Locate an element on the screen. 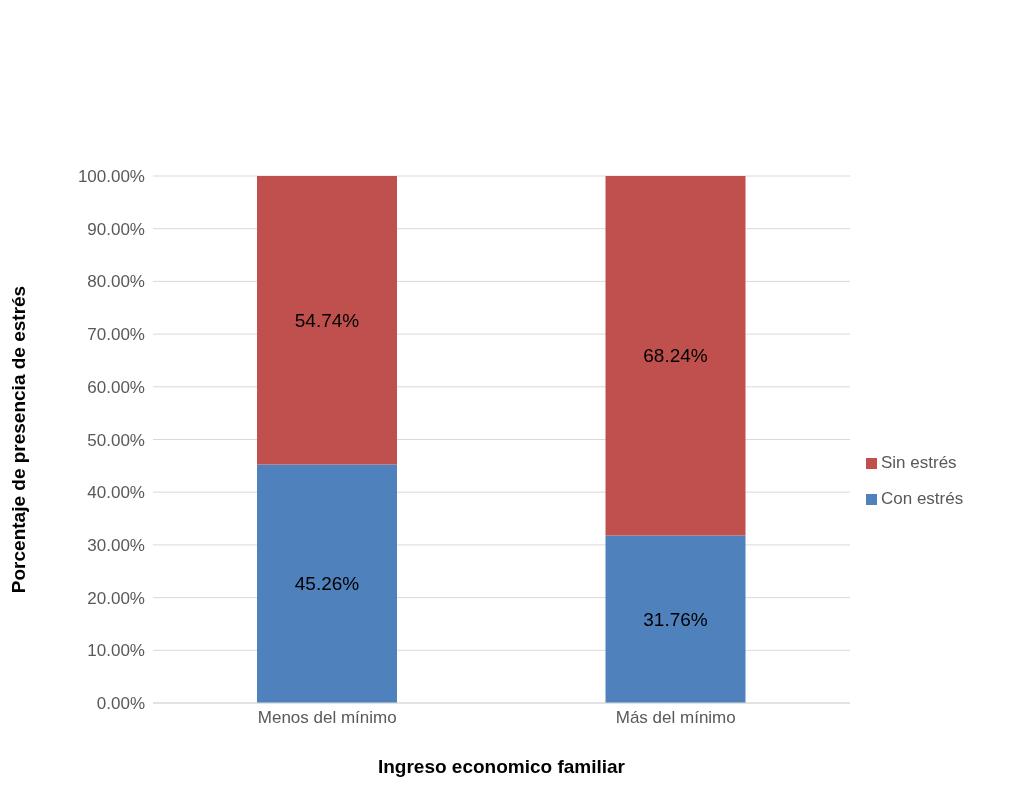  y-tick-label: 100.00% is located at coordinates (111, 177).